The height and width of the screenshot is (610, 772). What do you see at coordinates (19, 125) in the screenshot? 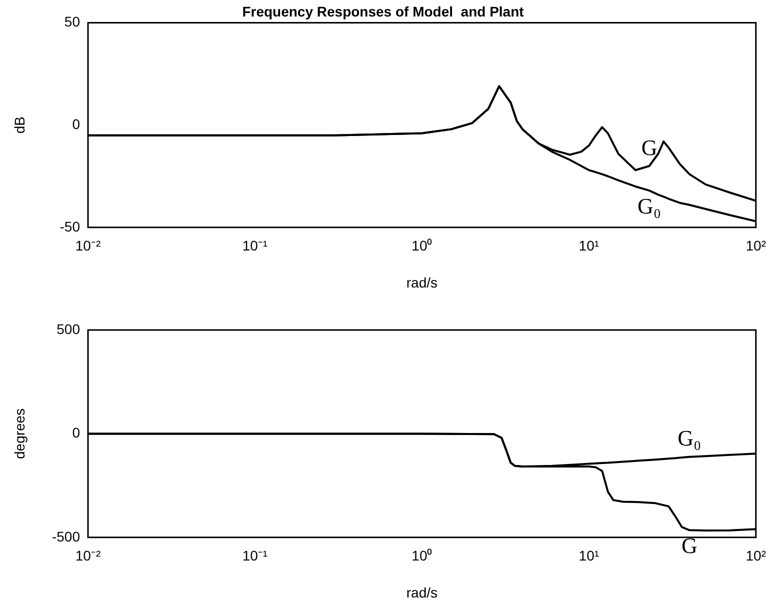
I see `y-axis-title: dB` at bounding box center [19, 125].